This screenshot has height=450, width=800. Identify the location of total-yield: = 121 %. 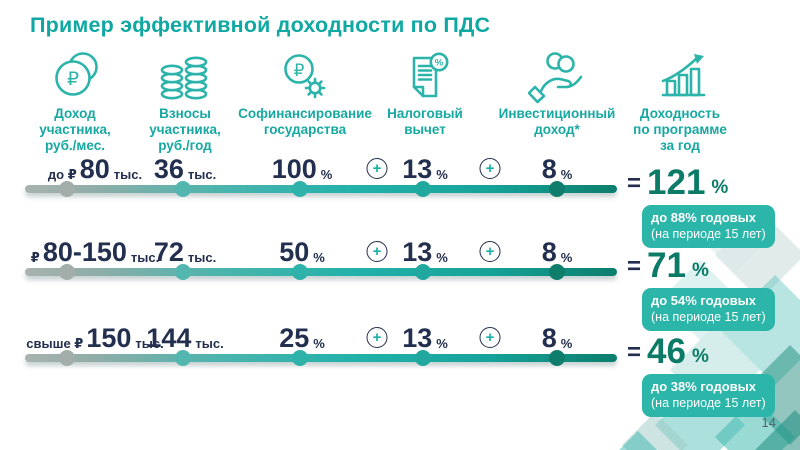
(678, 182).